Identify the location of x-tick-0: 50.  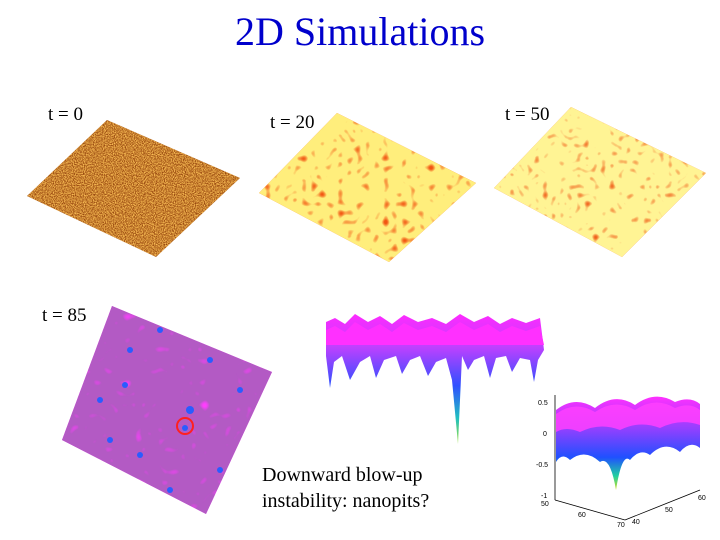
(545, 504).